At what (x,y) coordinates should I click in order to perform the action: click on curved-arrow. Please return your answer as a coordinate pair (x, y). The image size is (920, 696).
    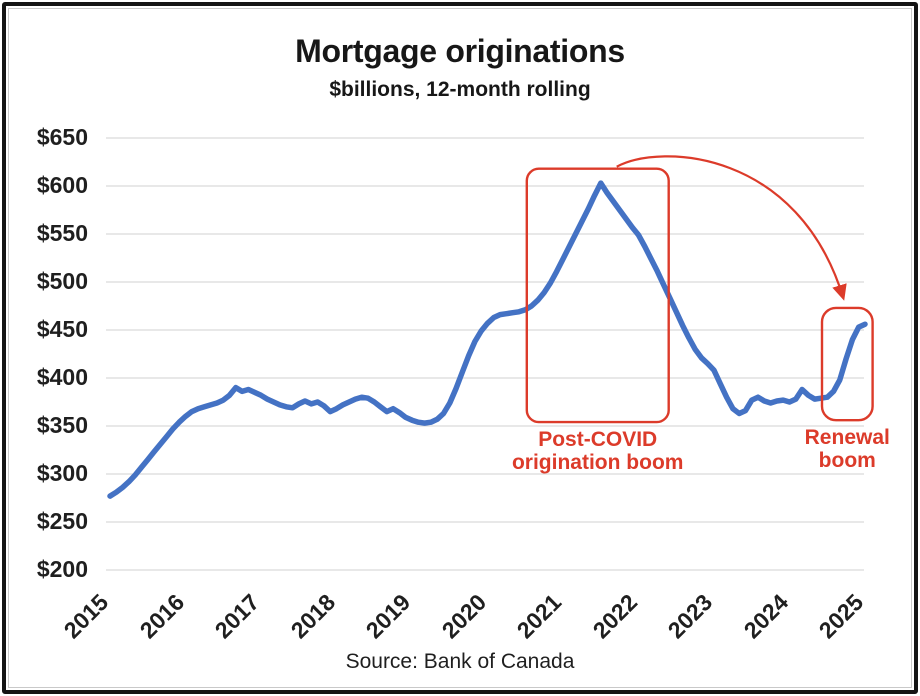
    Looking at the image, I should click on (731, 228).